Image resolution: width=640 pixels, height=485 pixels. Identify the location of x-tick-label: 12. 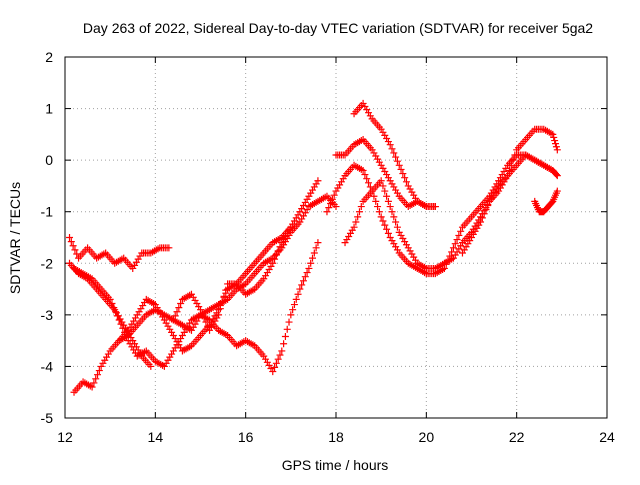
(65, 437).